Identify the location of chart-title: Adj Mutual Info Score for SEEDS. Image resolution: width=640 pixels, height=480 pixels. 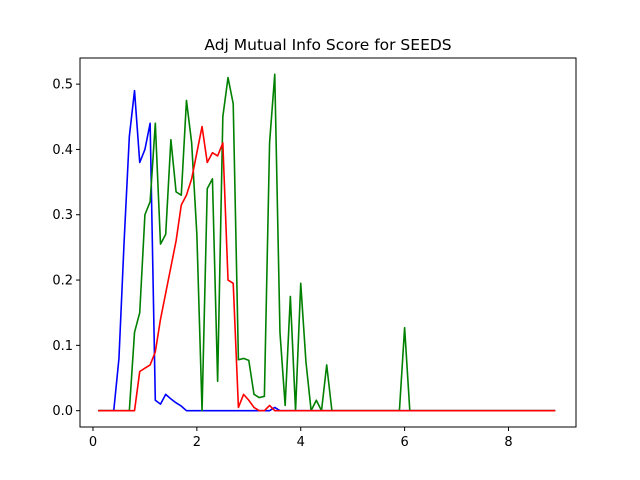
(327, 45).